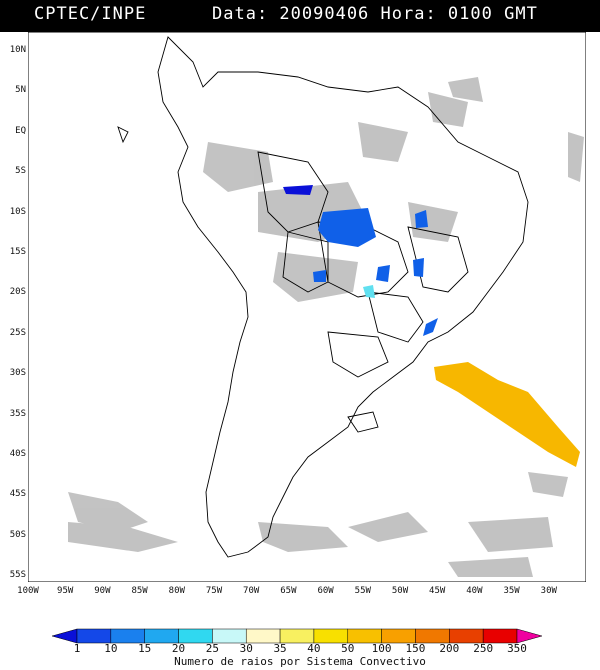 The image size is (600, 670). What do you see at coordinates (17, 494) in the screenshot?
I see `lat-label: 45S` at bounding box center [17, 494].